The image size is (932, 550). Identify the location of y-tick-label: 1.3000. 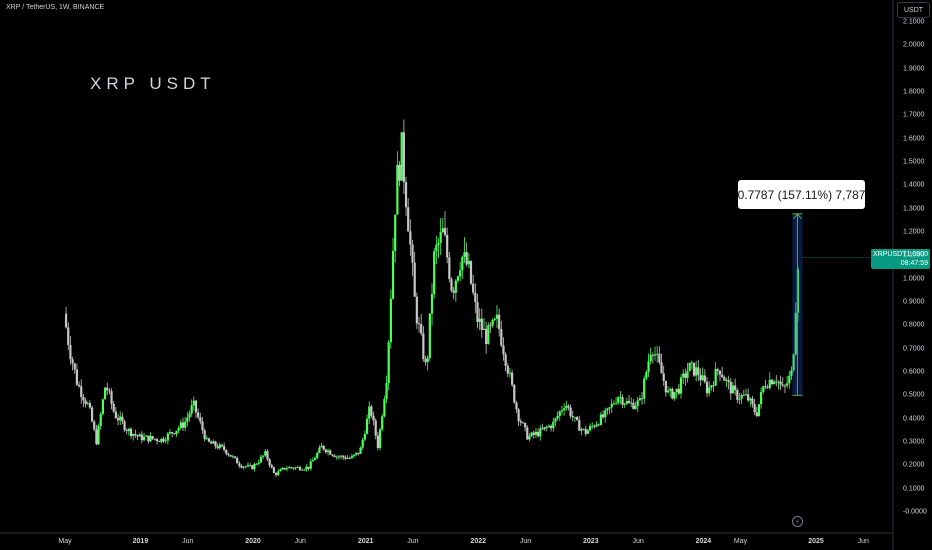
(914, 209).